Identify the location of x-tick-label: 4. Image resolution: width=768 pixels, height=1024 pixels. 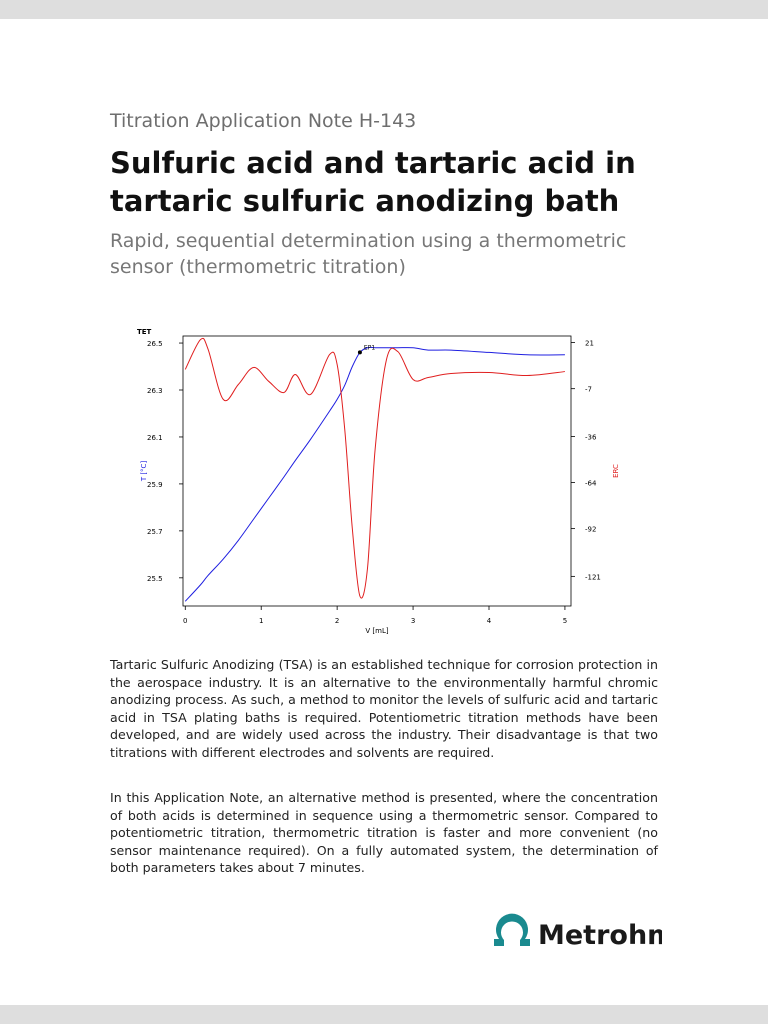
(489, 621).